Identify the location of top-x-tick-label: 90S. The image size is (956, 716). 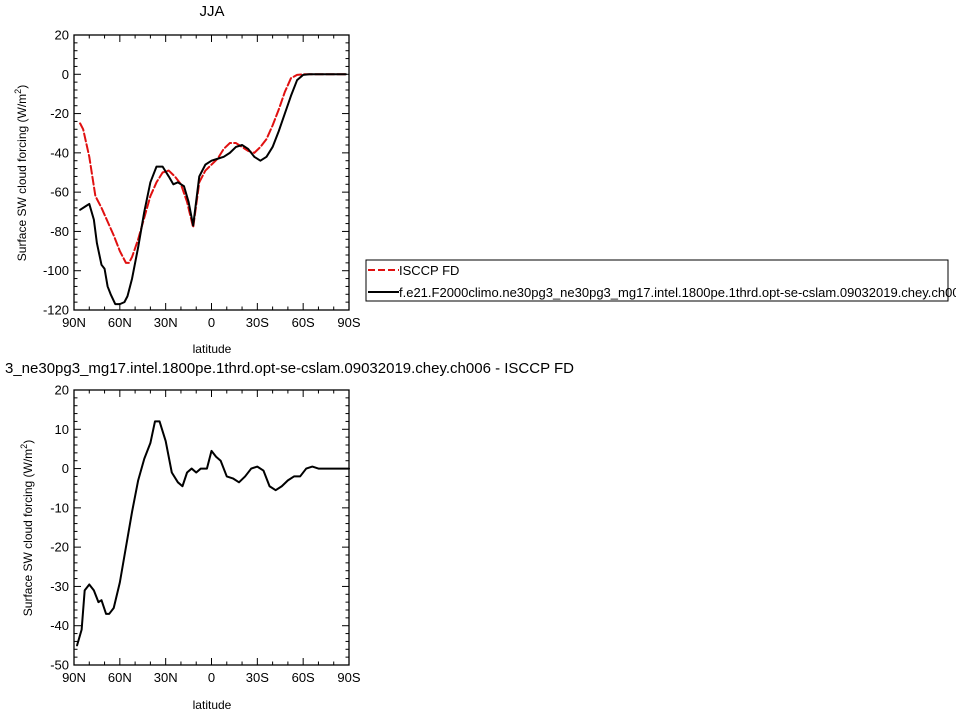
(348, 322).